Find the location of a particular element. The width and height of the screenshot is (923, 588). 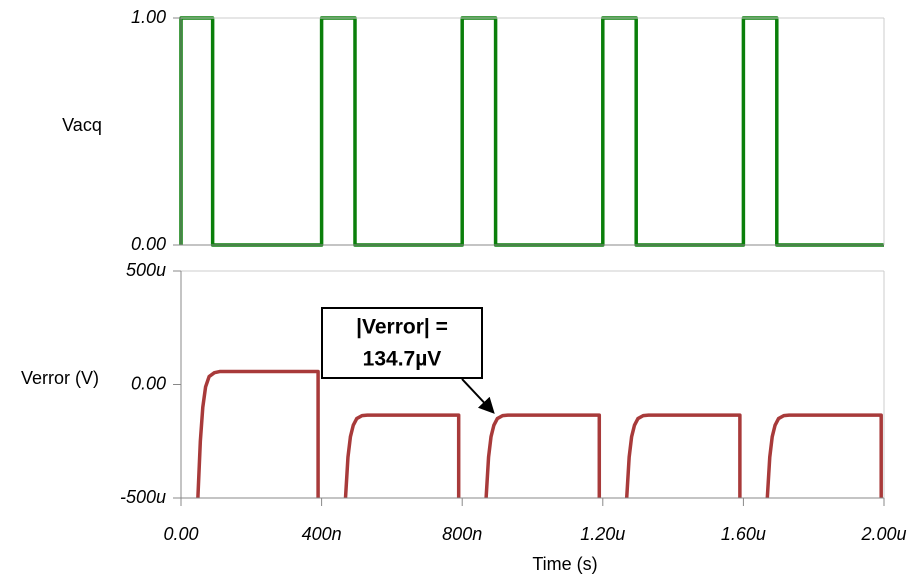

annotation-arrow is located at coordinates (478, 396).